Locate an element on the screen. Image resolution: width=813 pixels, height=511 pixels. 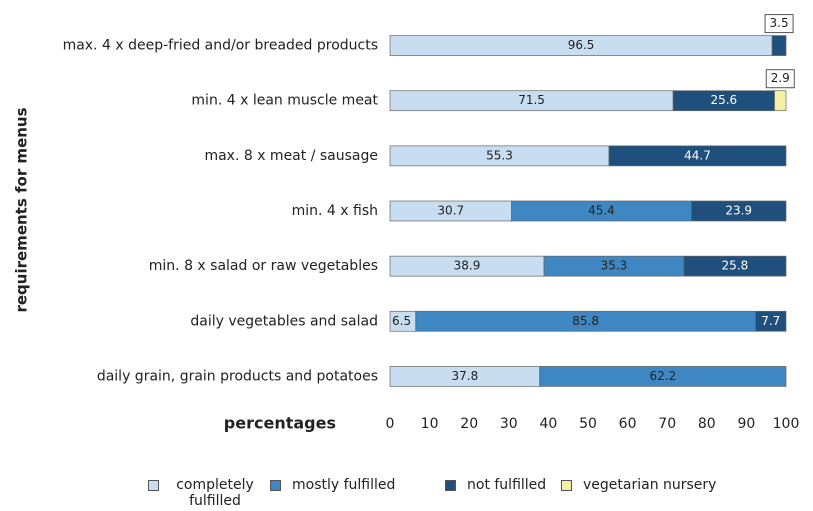
data-label: 2.9 is located at coordinates (780, 78).